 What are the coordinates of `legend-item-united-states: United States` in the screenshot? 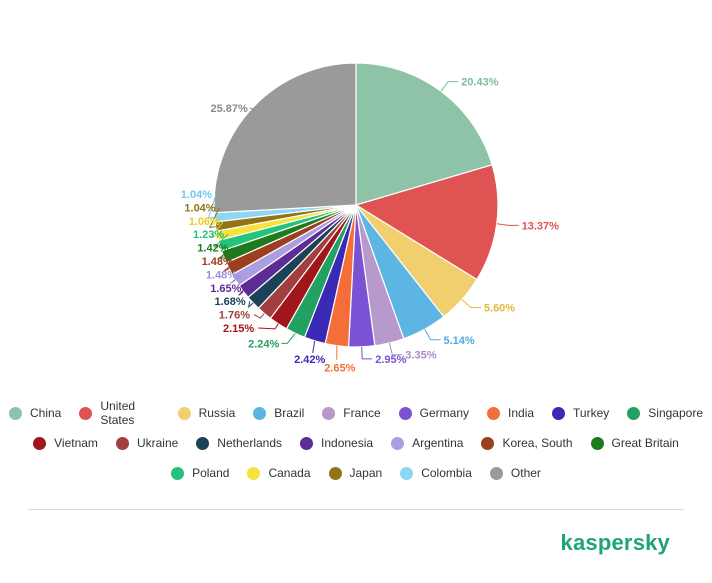 It's located at (119, 413).